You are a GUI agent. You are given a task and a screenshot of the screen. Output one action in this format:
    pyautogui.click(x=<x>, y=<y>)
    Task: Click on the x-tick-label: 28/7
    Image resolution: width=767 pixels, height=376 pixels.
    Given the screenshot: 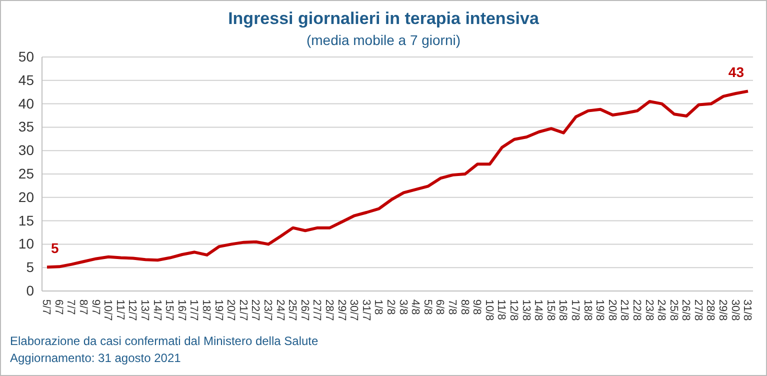 What is the action you would take?
    pyautogui.click(x=329, y=310)
    